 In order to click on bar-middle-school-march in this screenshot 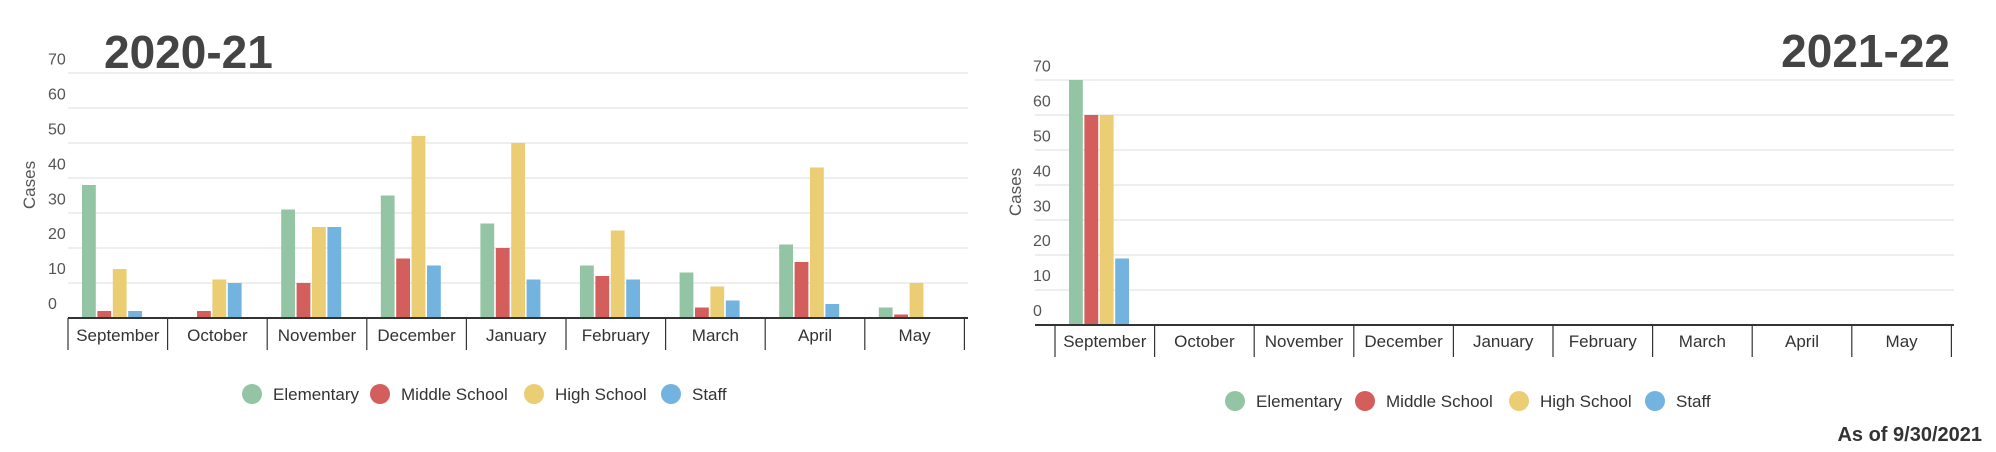, I will do `click(702, 312)`.